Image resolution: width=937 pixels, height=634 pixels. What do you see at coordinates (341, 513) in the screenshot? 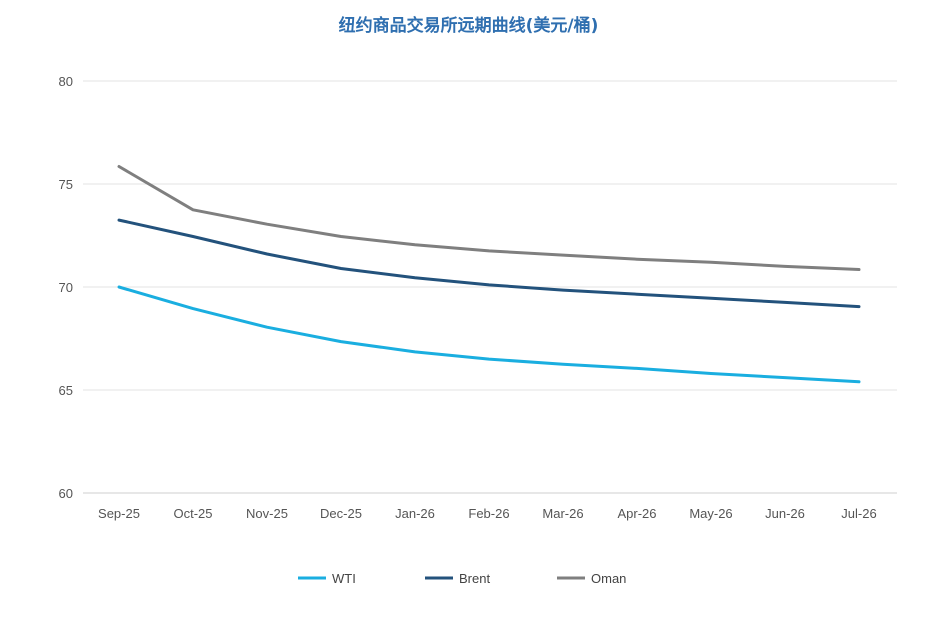
I see `x-tick-label: Dec-25` at bounding box center [341, 513].